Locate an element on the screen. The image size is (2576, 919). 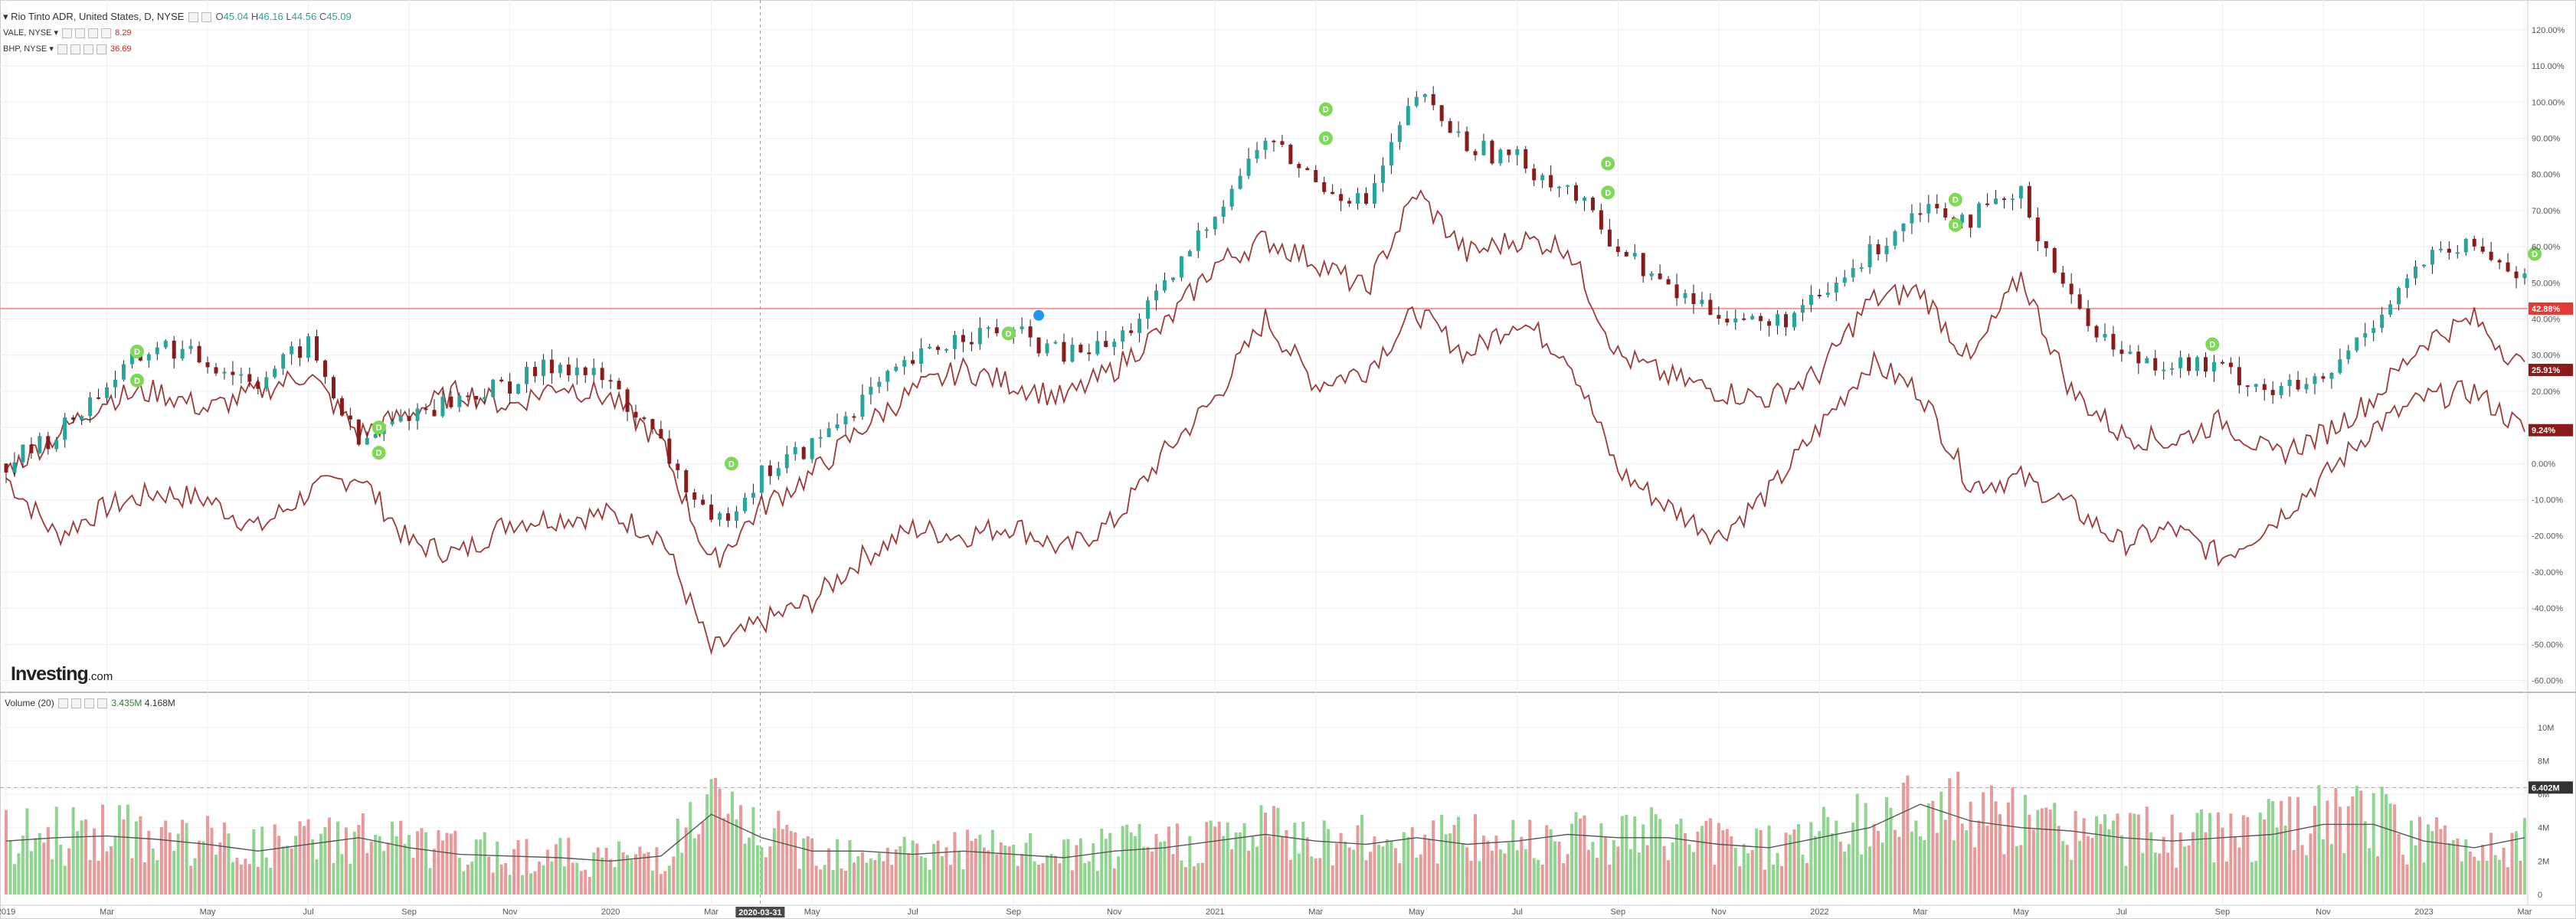
close-value: 45.09 is located at coordinates (339, 16).